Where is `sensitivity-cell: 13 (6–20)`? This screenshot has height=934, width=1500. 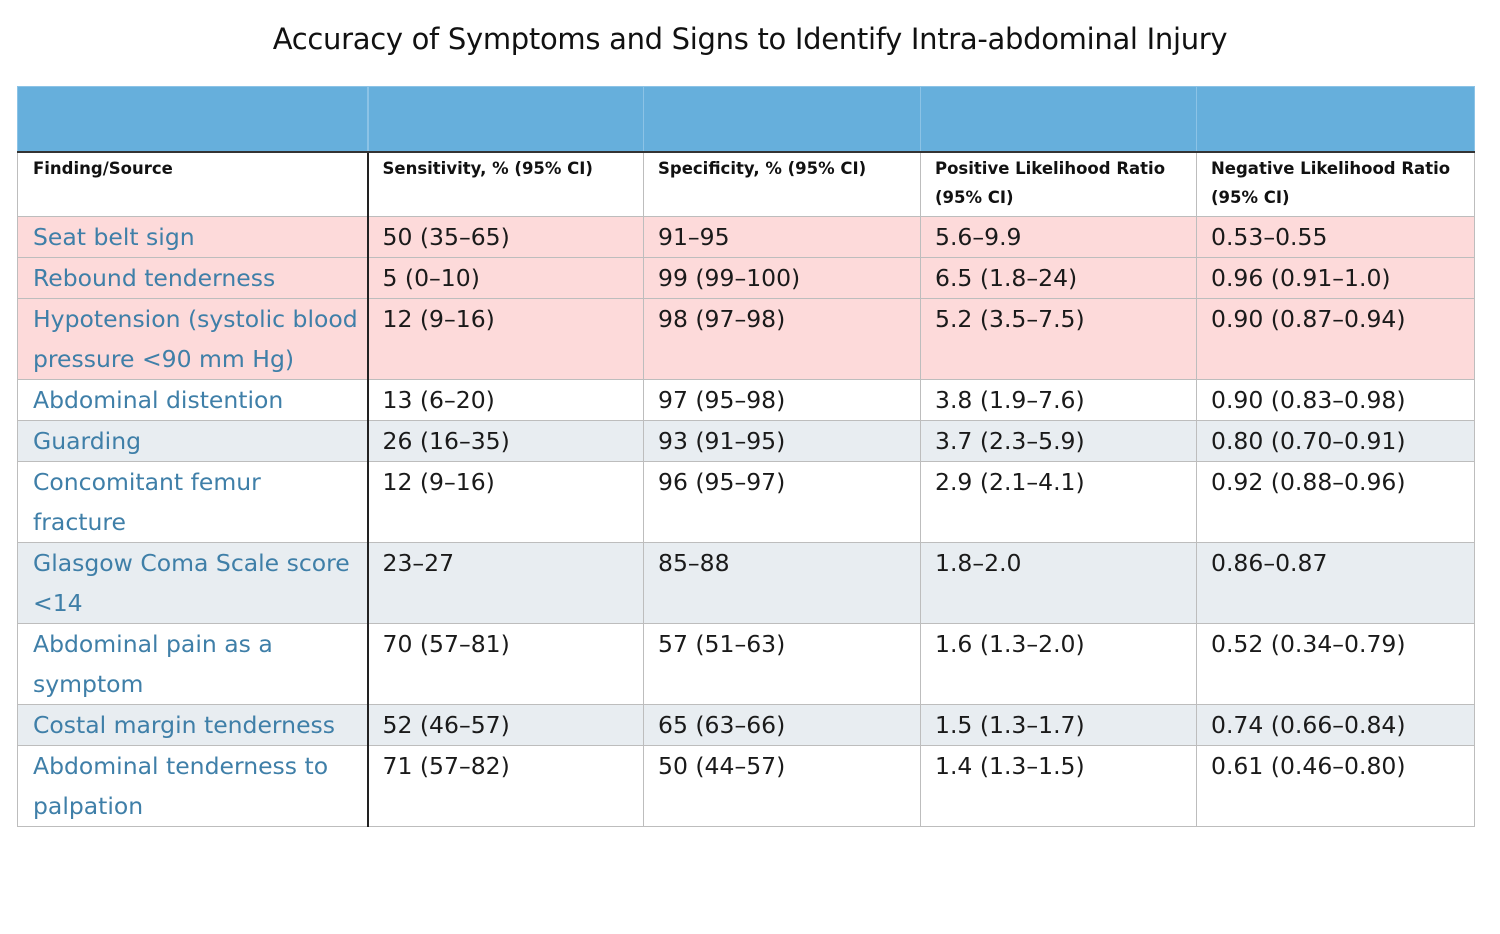
sensitivity-cell: 13 (6–20) is located at coordinates (505, 400).